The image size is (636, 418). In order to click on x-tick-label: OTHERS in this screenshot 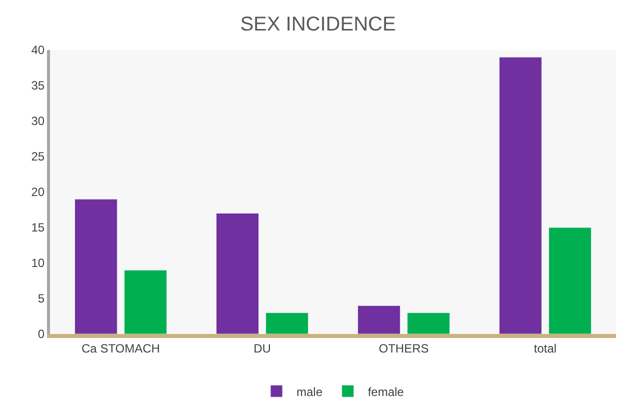, I will do `click(403, 348)`.